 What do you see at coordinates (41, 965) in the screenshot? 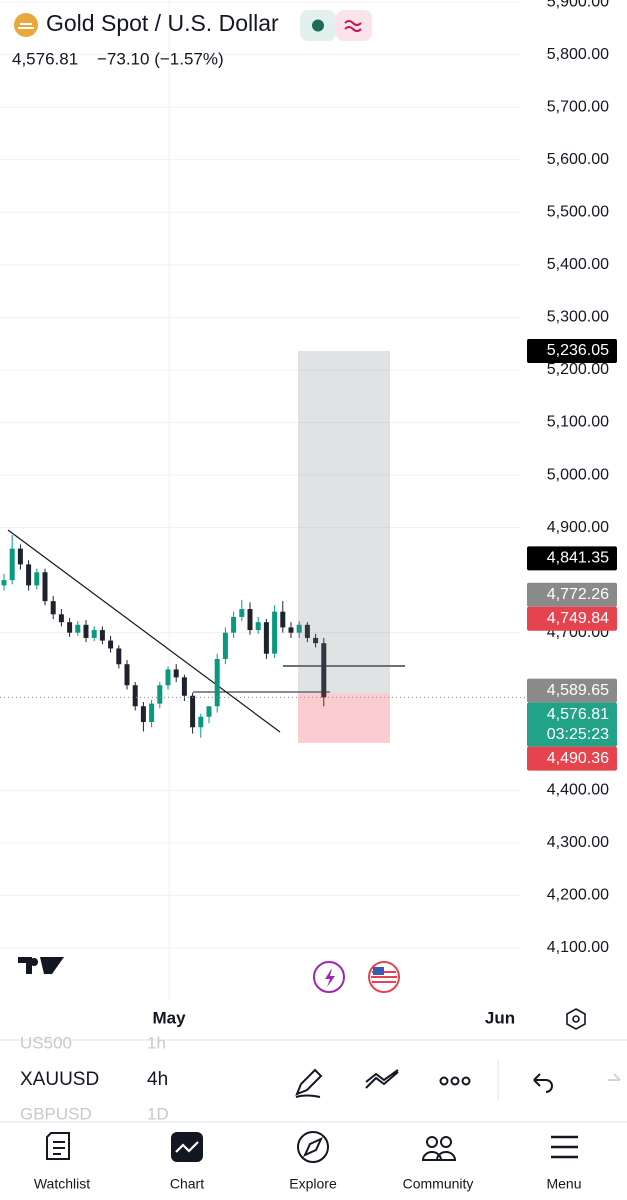
I see `tradingview-logo` at bounding box center [41, 965].